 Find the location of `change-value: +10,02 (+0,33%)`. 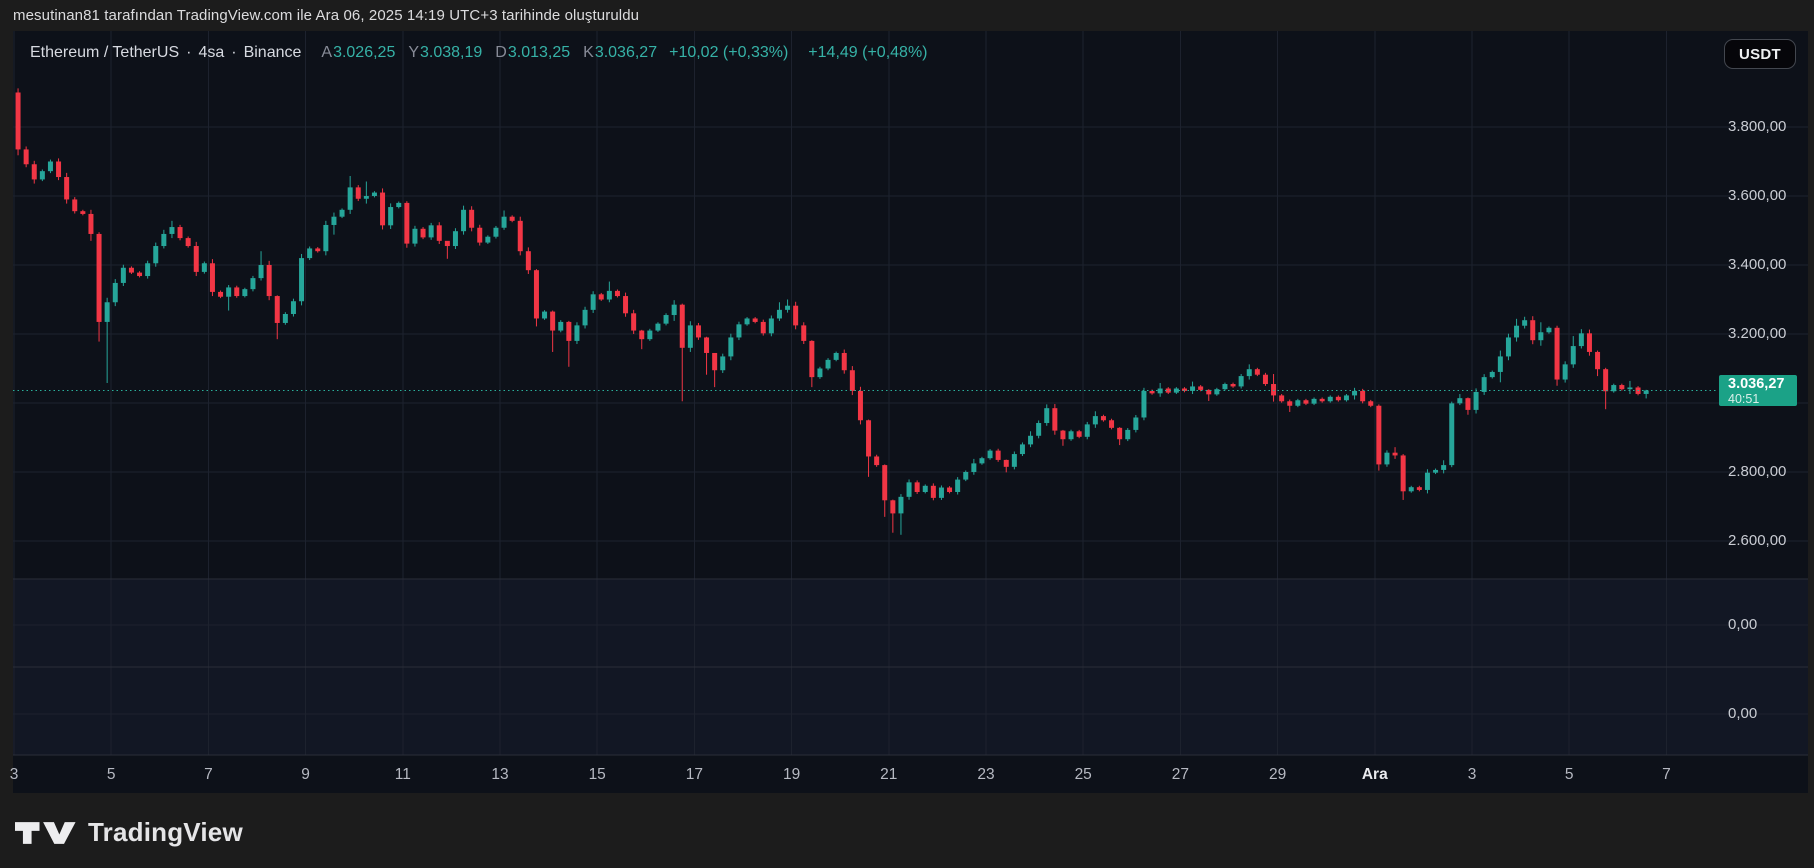

change-value: +10,02 (+0,33%) is located at coordinates (729, 52).